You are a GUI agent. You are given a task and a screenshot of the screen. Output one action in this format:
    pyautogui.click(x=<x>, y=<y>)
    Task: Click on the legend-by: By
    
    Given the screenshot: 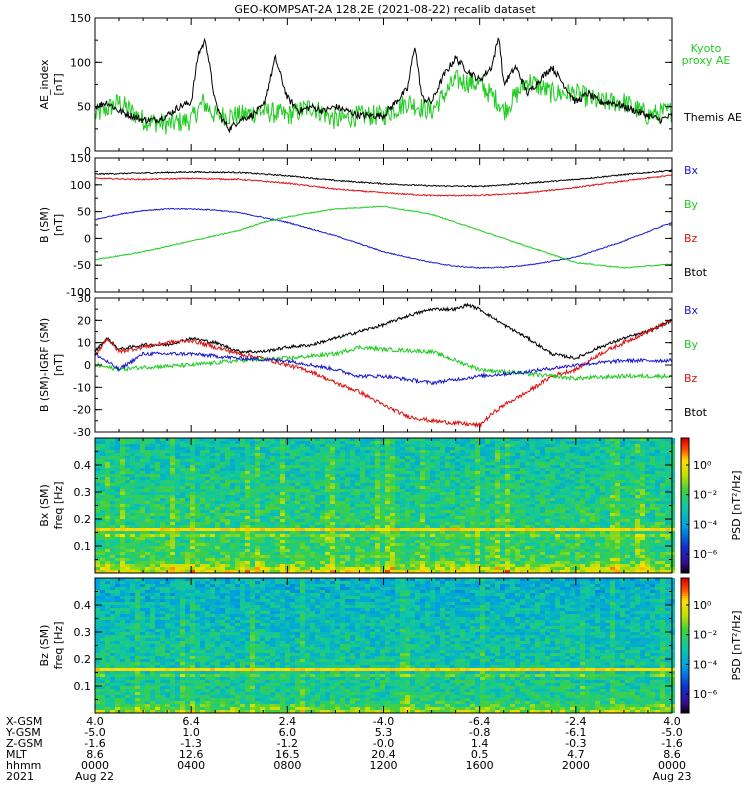 What is the action you would take?
    pyautogui.click(x=691, y=204)
    